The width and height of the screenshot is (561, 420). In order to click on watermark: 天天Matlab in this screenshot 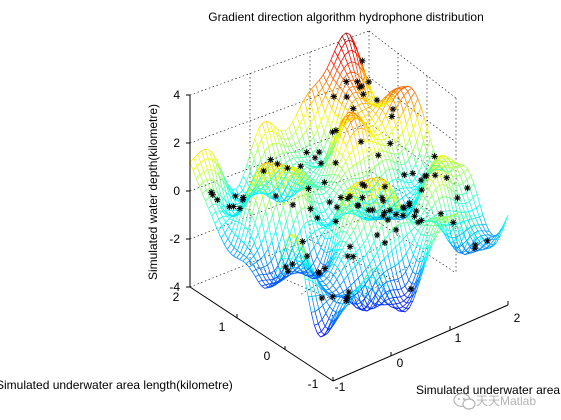, I will do `click(494, 401)`.